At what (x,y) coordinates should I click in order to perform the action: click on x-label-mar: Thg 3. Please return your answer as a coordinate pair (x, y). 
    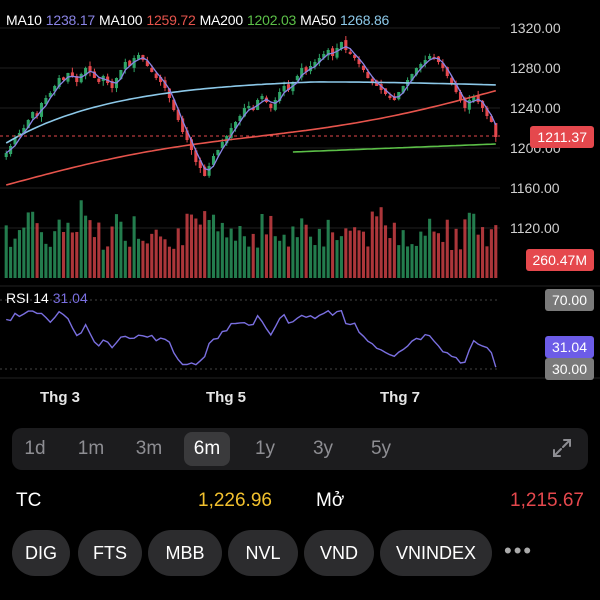
    Looking at the image, I should click on (60, 397).